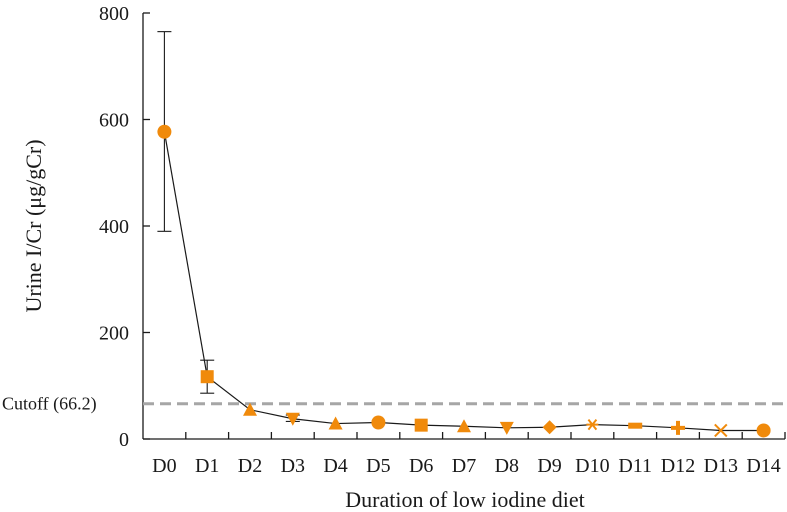  What do you see at coordinates (635, 425) in the screenshot?
I see `data-point-d11` at bounding box center [635, 425].